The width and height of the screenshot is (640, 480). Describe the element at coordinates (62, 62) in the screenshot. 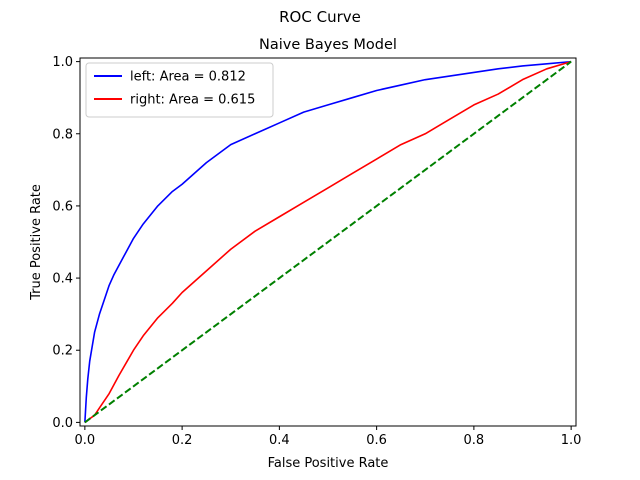

I see `y-tick-label: 1.0` at that location.